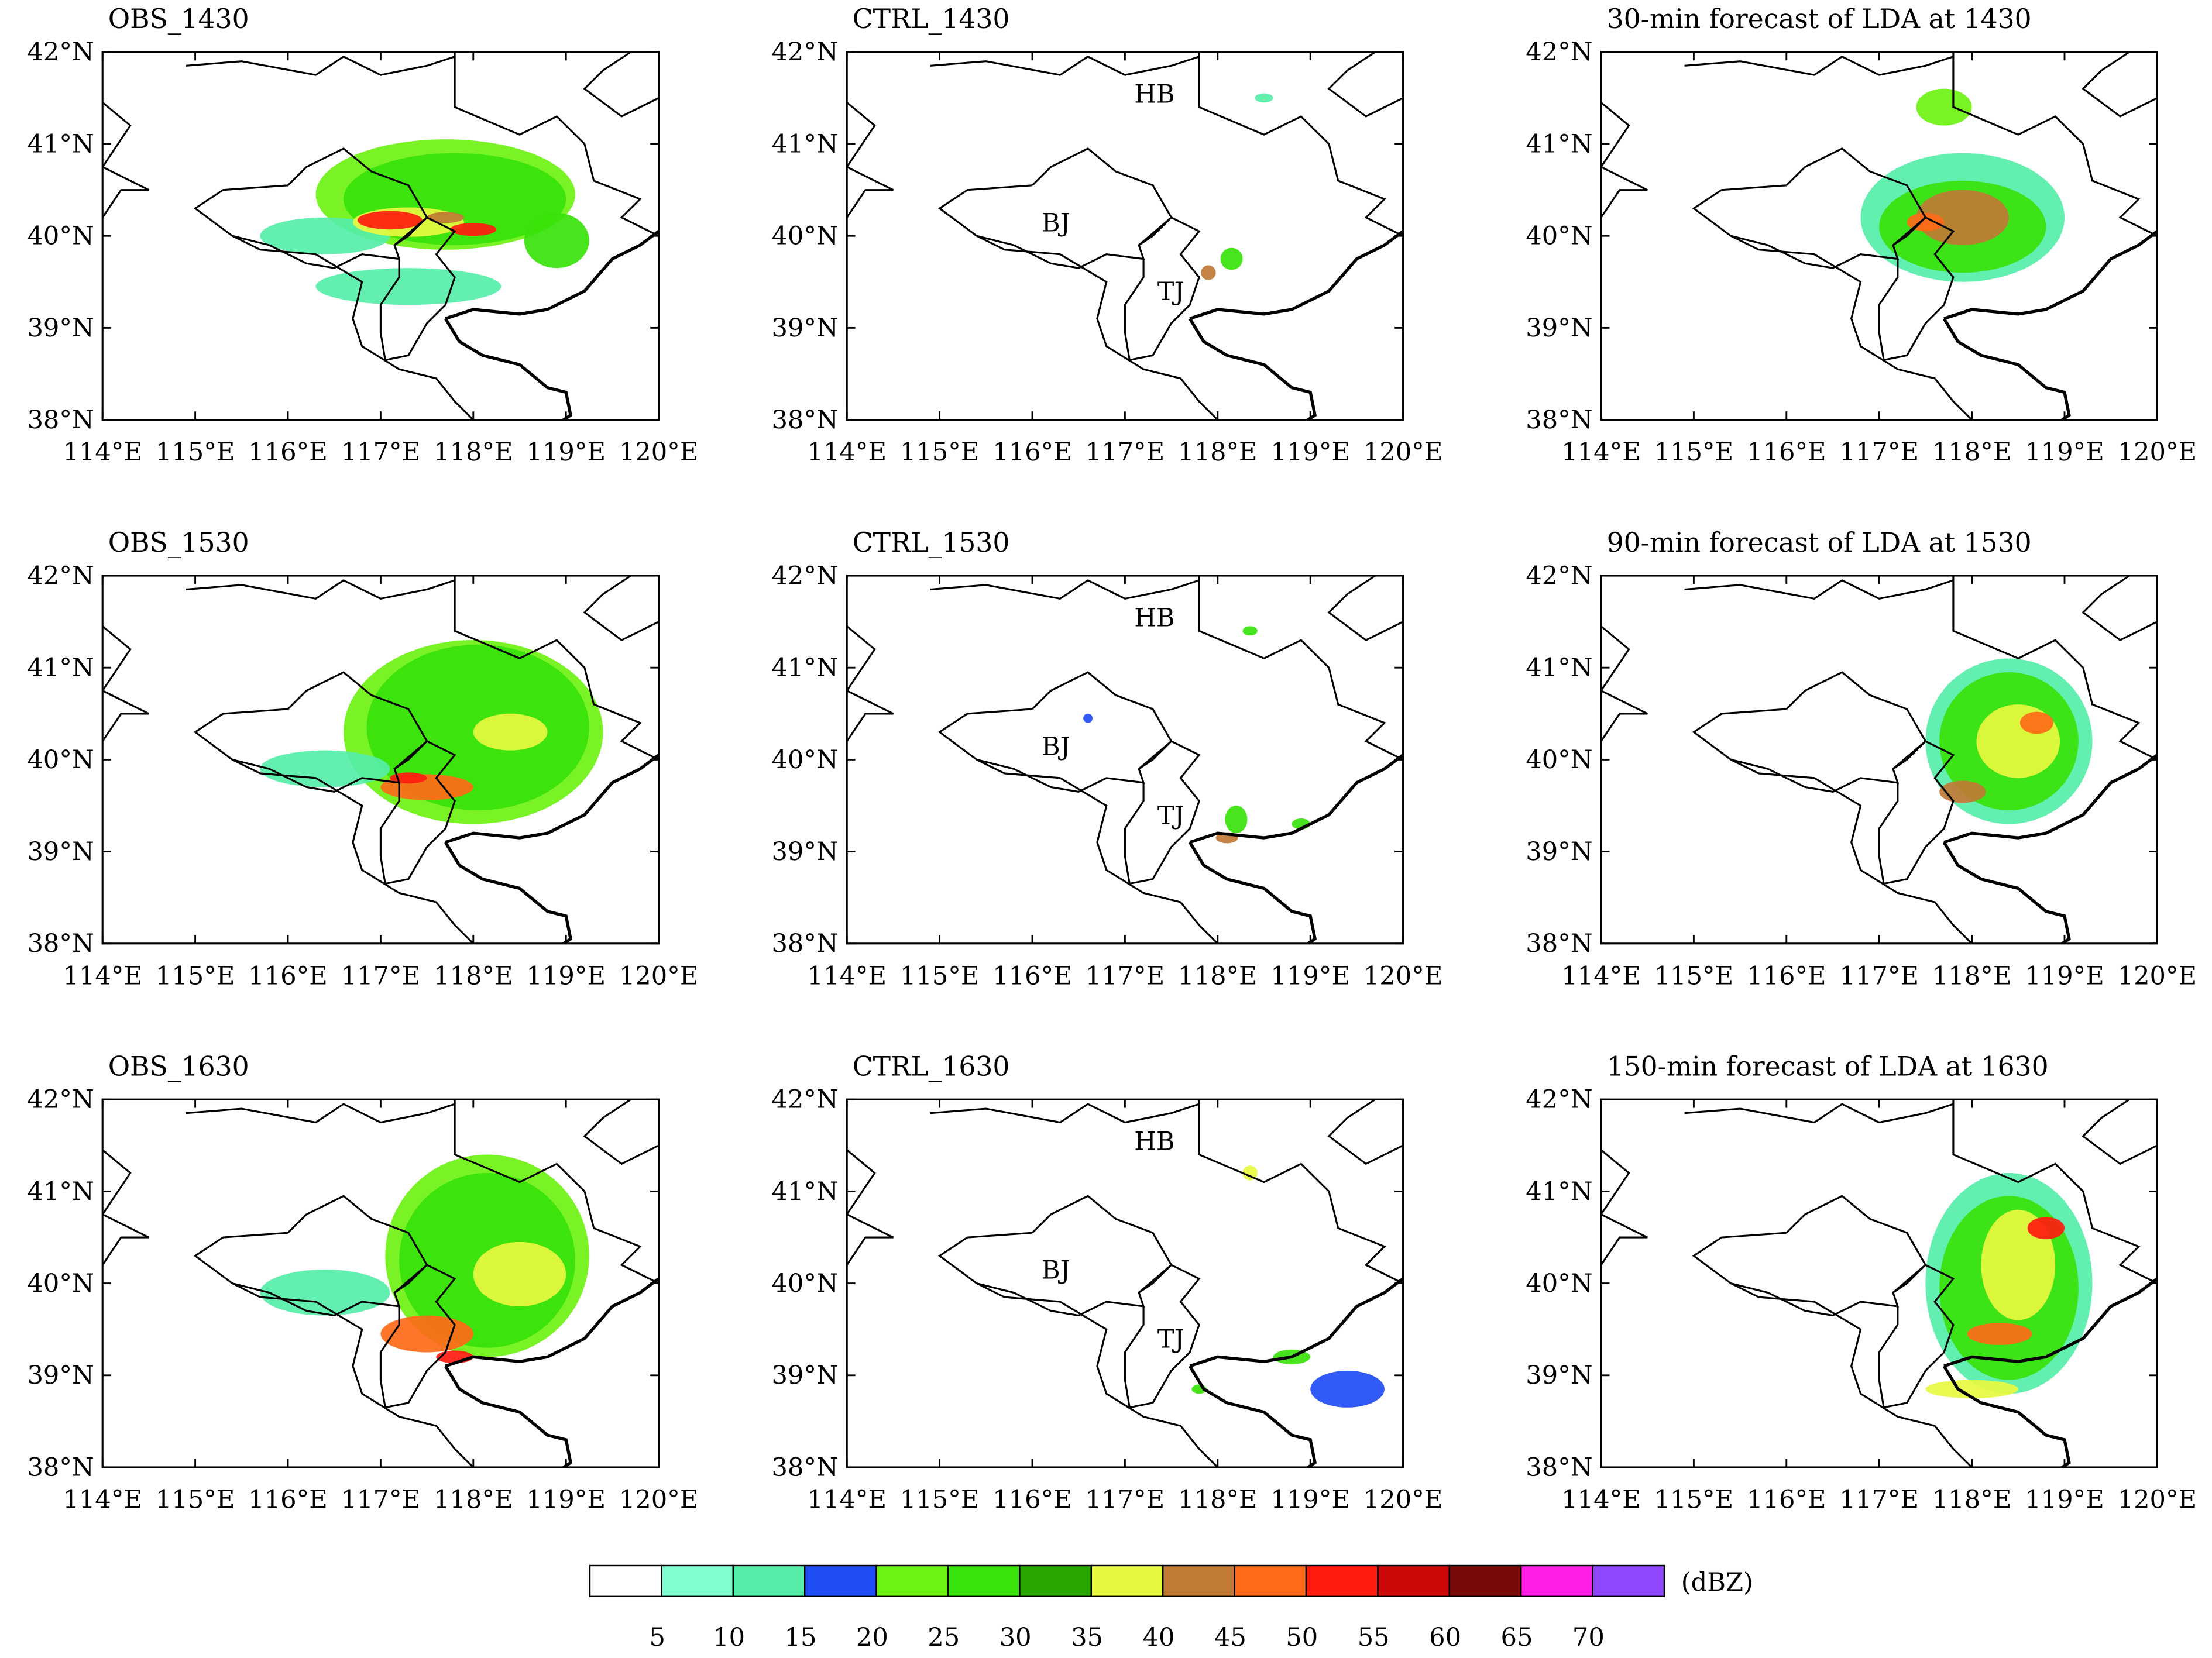 This screenshot has width=2212, height=1658. I want to click on colorbar-level-label: 40, so click(1159, 1637).